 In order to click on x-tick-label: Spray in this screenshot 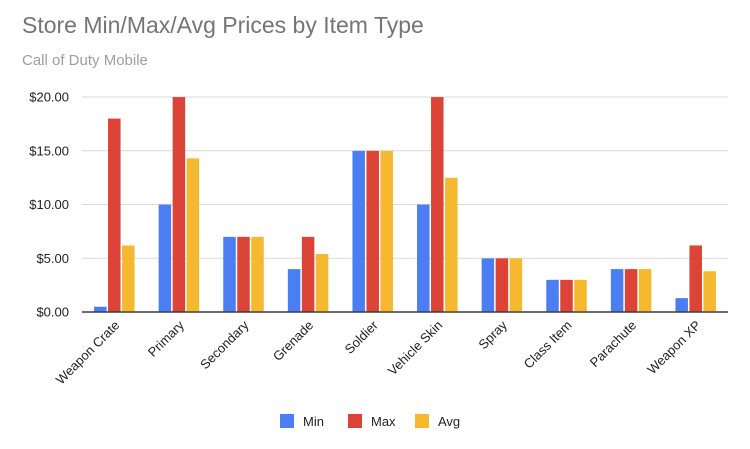, I will do `click(492, 334)`.